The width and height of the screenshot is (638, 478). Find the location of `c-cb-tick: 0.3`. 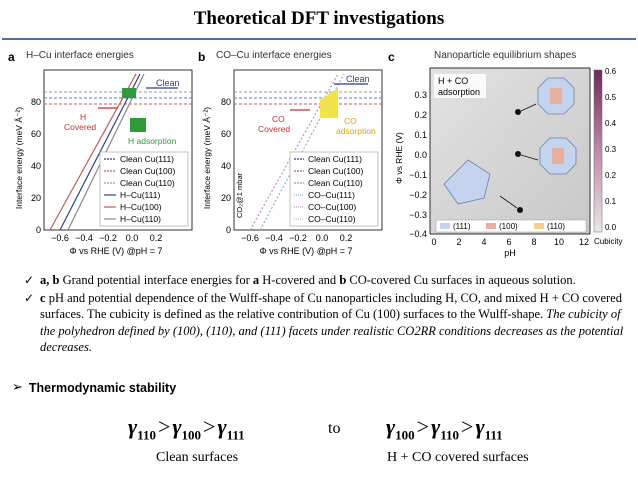

c-cb-tick: 0.3 is located at coordinates (611, 149).